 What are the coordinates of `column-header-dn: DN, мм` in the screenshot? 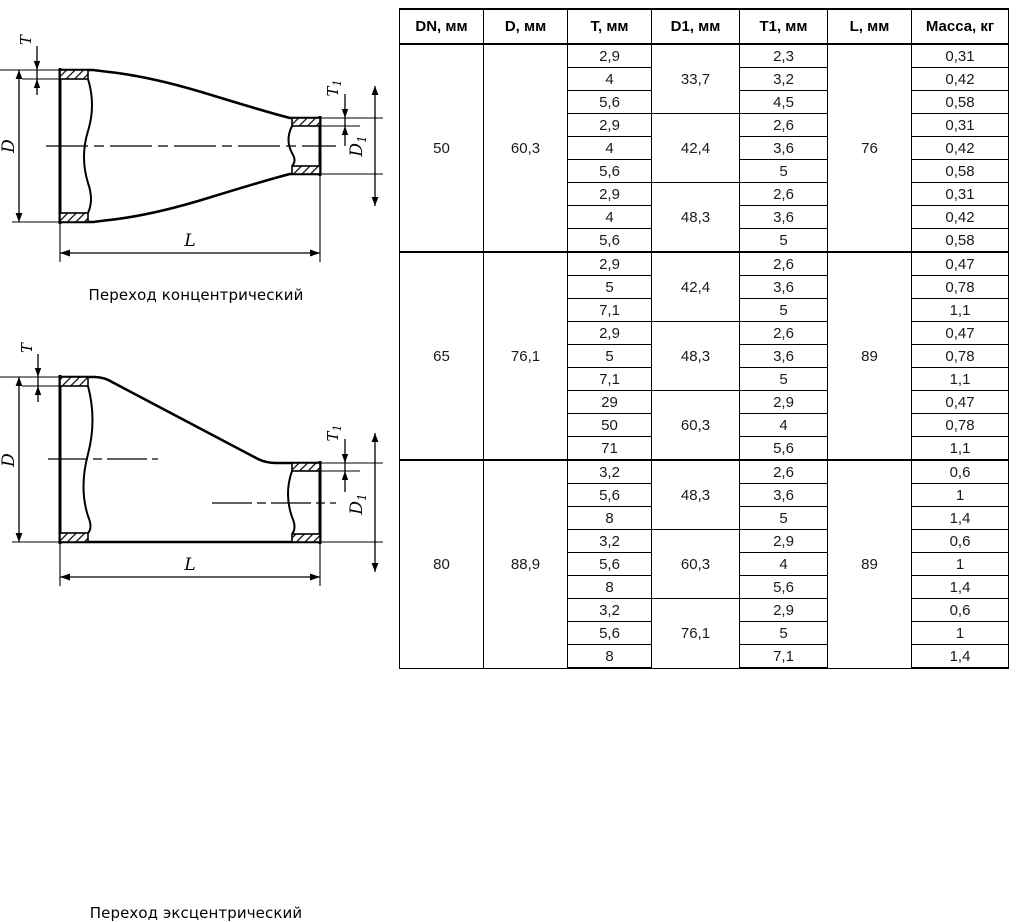 It's located at (441, 26).